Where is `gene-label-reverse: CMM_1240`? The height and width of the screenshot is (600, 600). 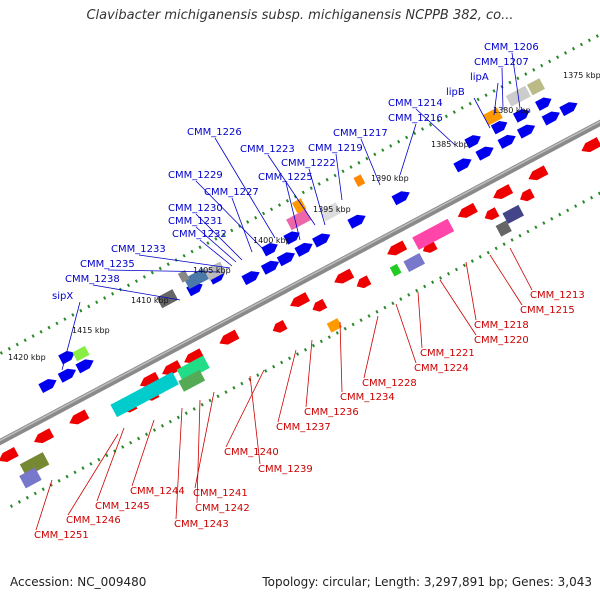
gene-label-reverse: CMM_1240 is located at coordinates (251, 452).